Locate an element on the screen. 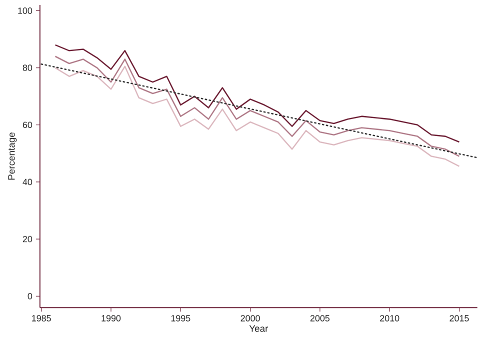 The width and height of the screenshot is (478, 345). y-tick-label: 60 is located at coordinates (27, 125).